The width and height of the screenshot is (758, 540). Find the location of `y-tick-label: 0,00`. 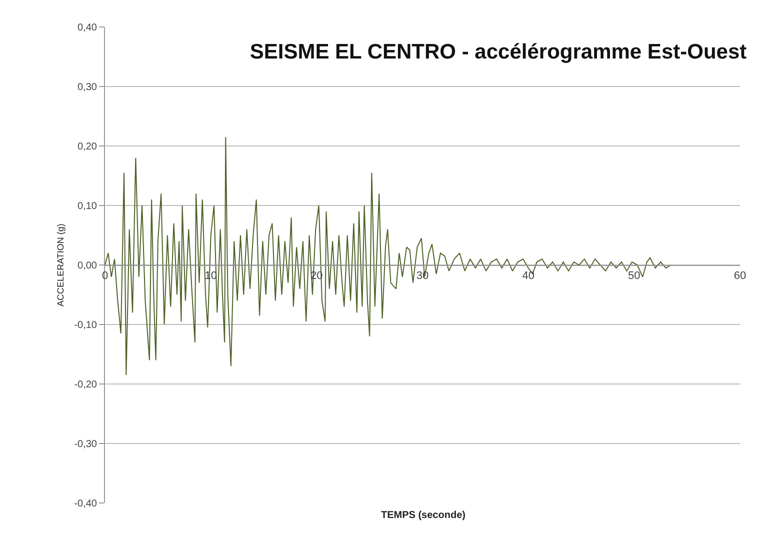

y-tick-label: 0,00 is located at coordinates (88, 266).